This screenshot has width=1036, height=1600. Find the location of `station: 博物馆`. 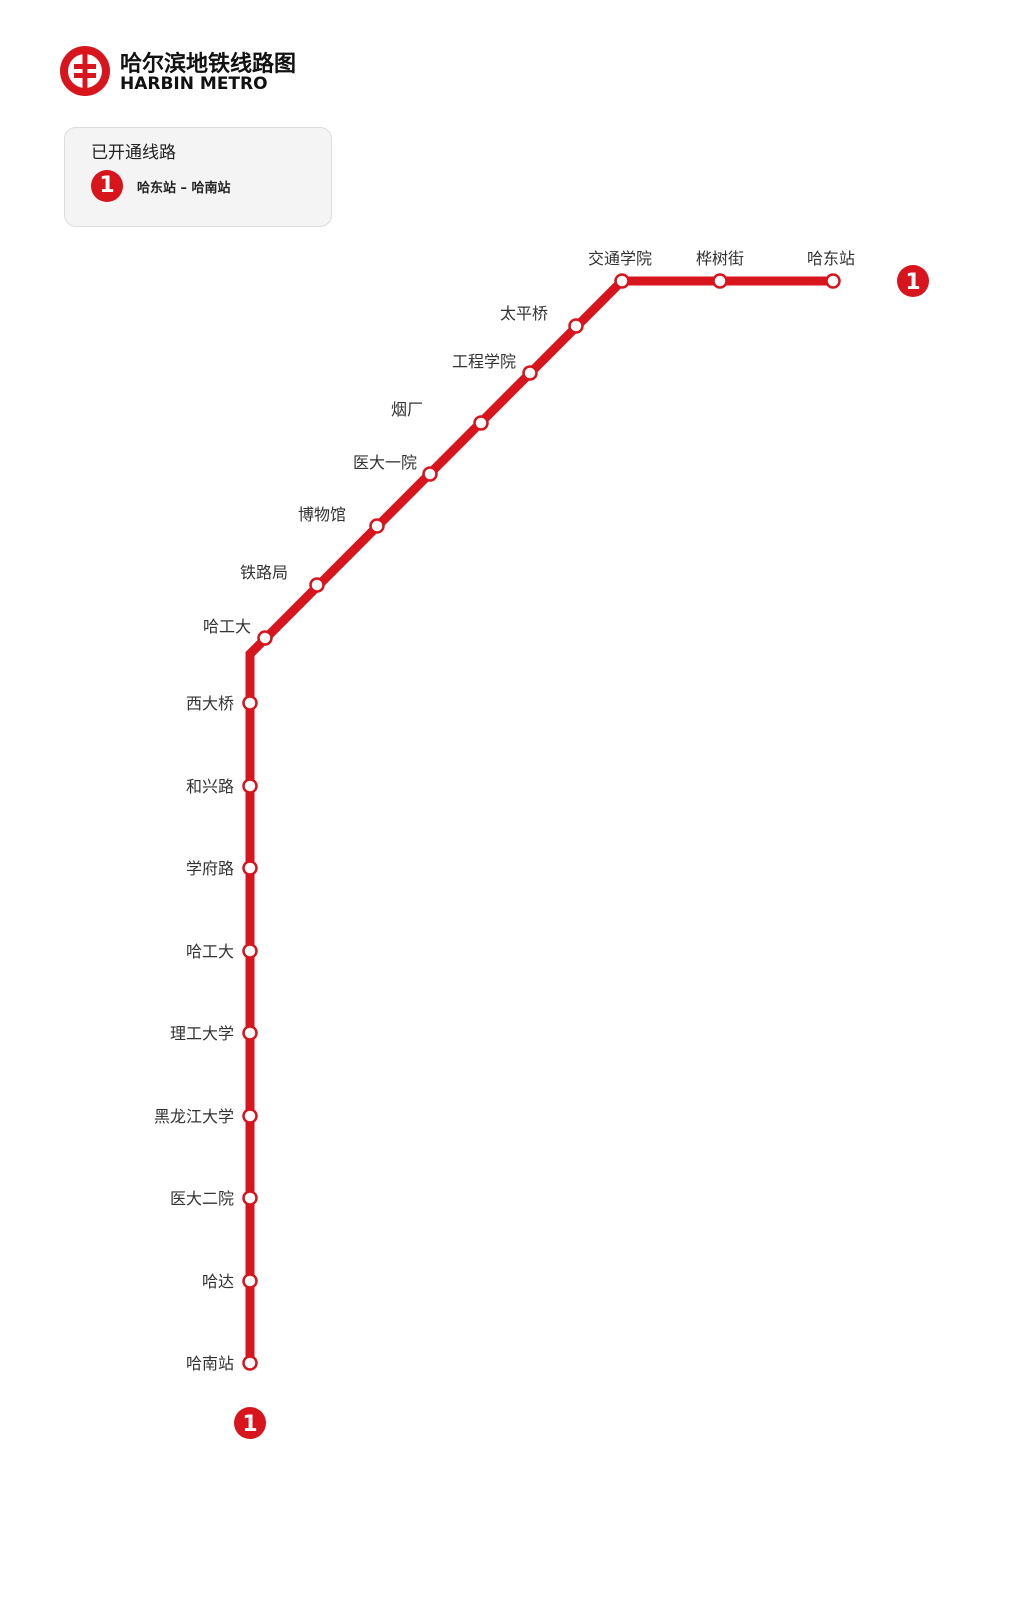

station: 博物馆 is located at coordinates (341, 519).